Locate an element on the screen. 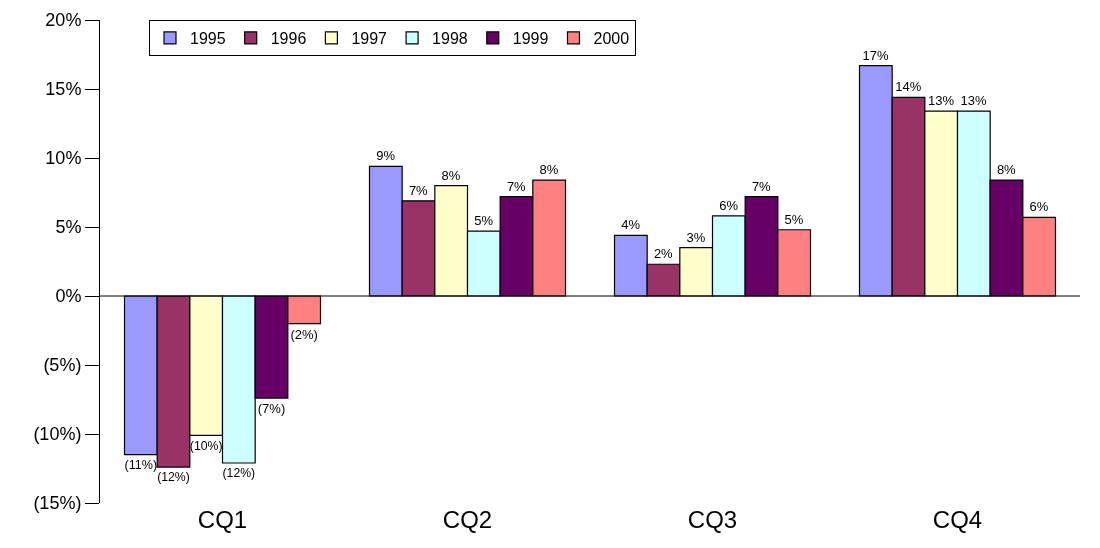  y-tick-label: (5%) is located at coordinates (62, 365).